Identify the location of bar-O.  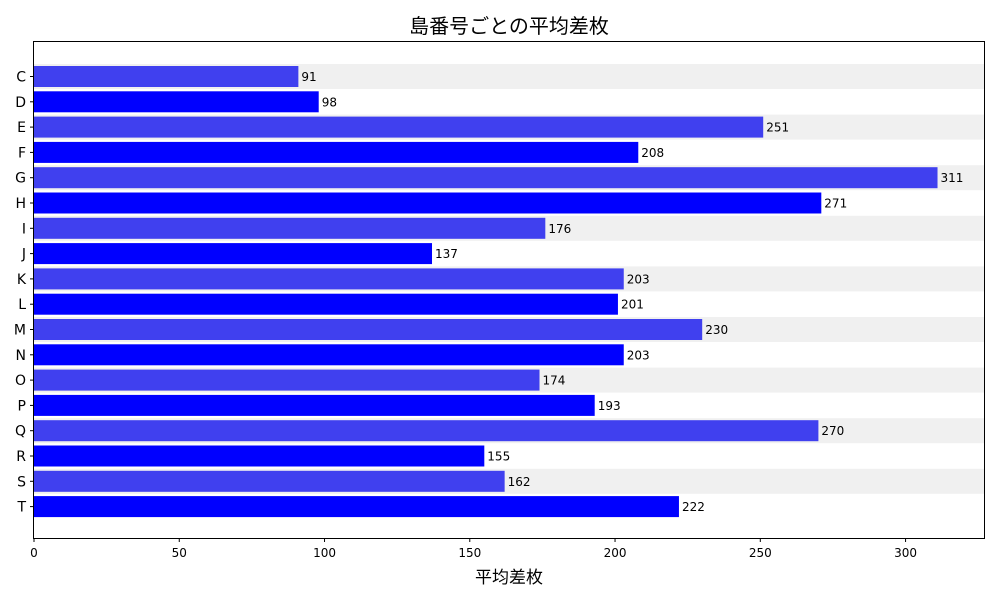
(287, 380).